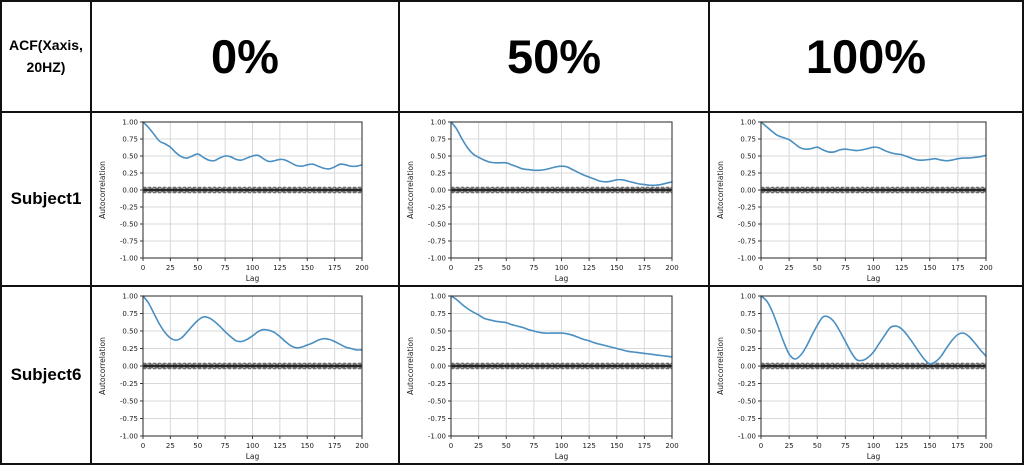  What do you see at coordinates (225, 446) in the screenshot?
I see `x-tick-label: 75` at bounding box center [225, 446].